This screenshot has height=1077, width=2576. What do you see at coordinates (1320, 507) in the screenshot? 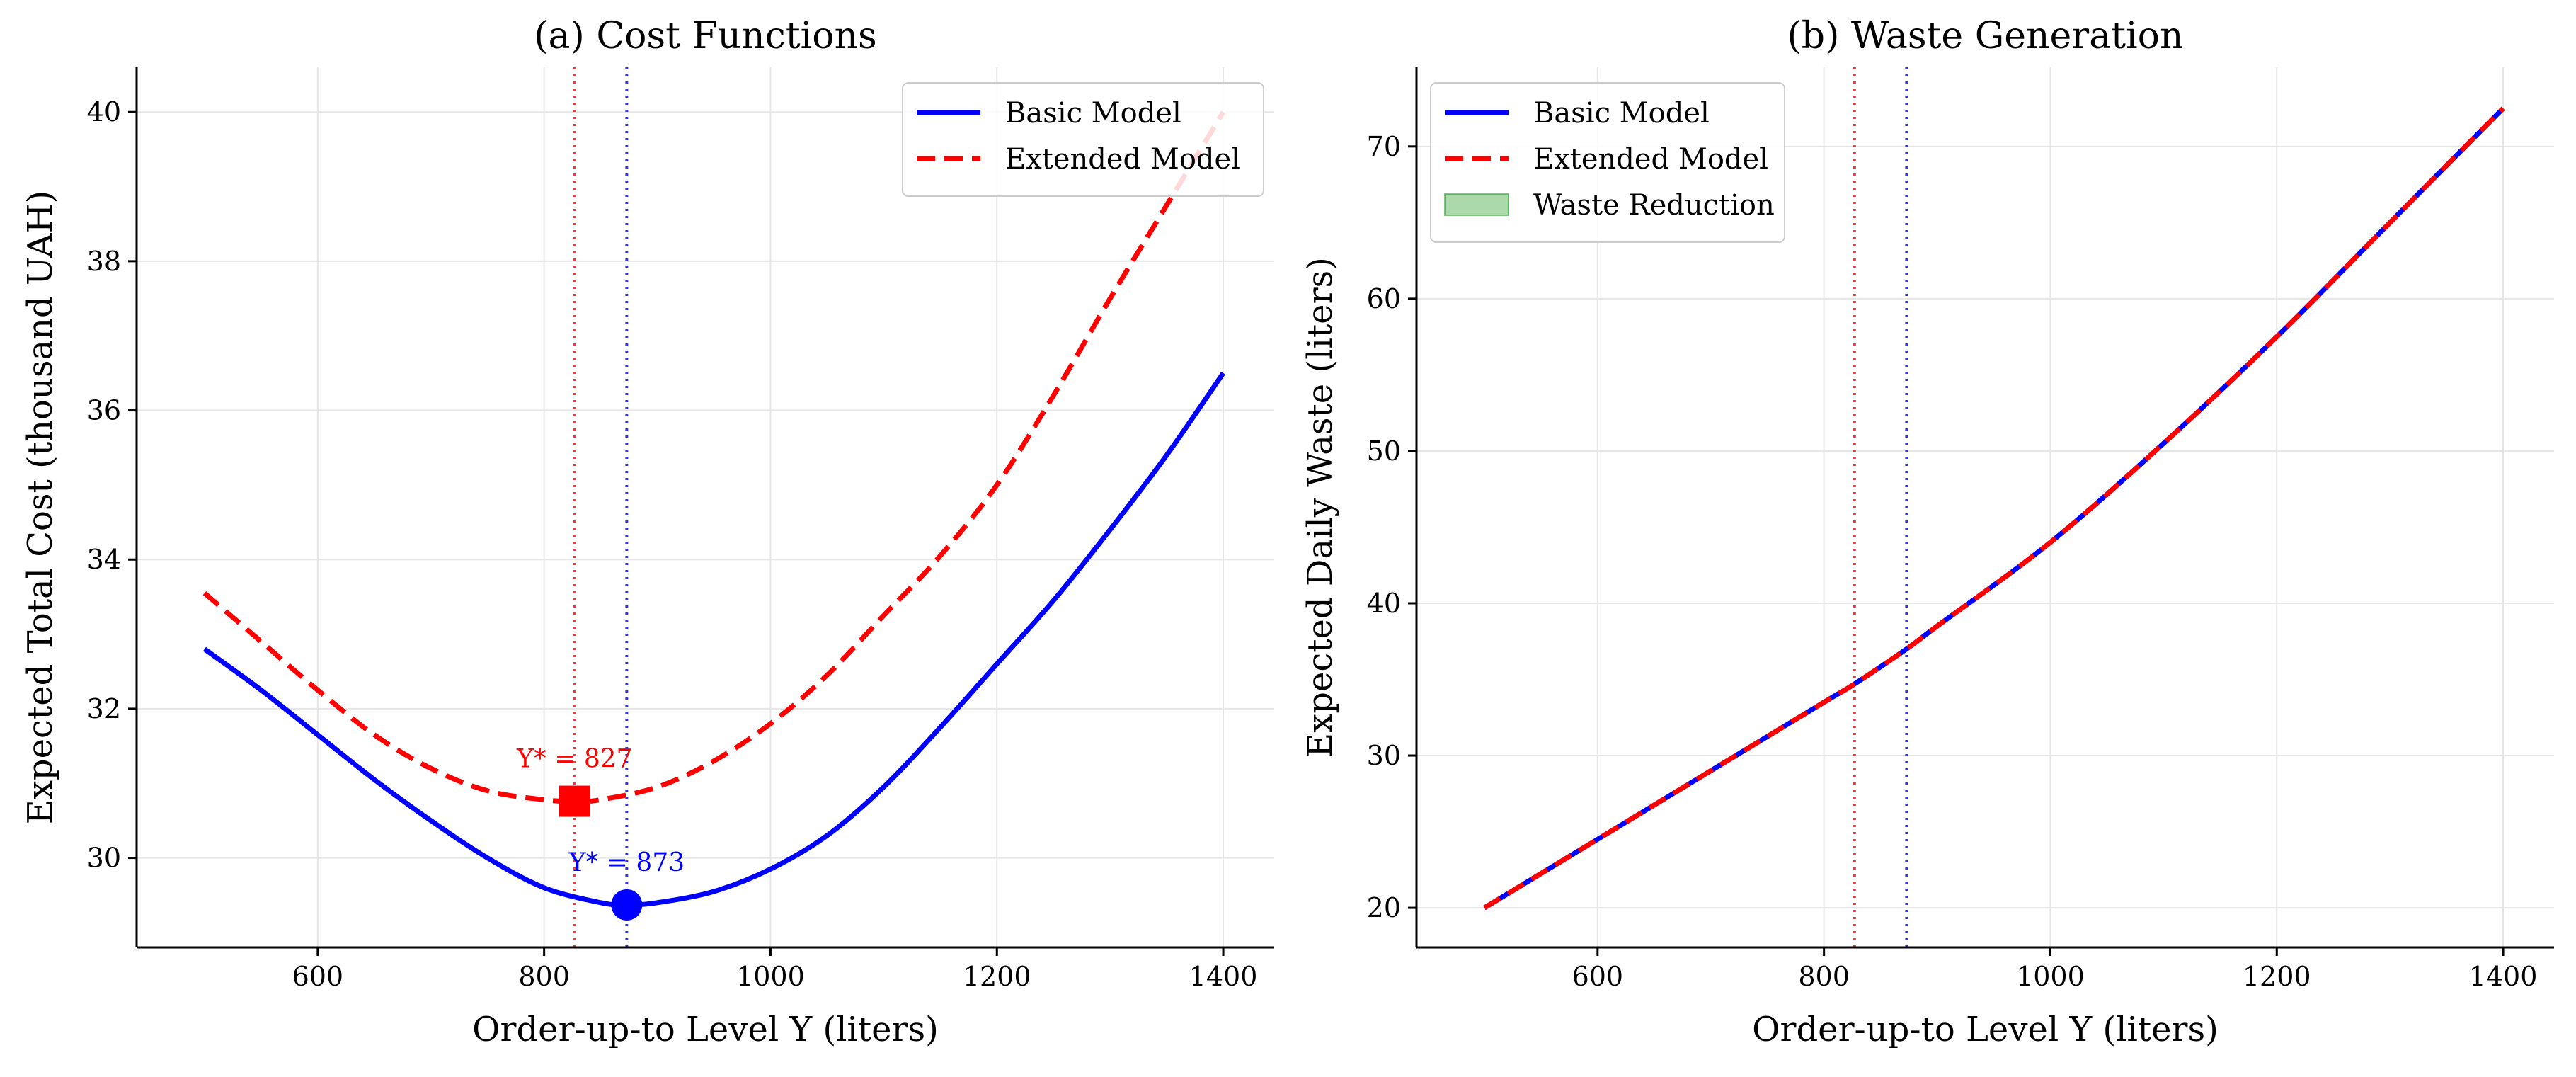
I see `y-axis-label: Expected Daily Waste (liters)` at bounding box center [1320, 507].